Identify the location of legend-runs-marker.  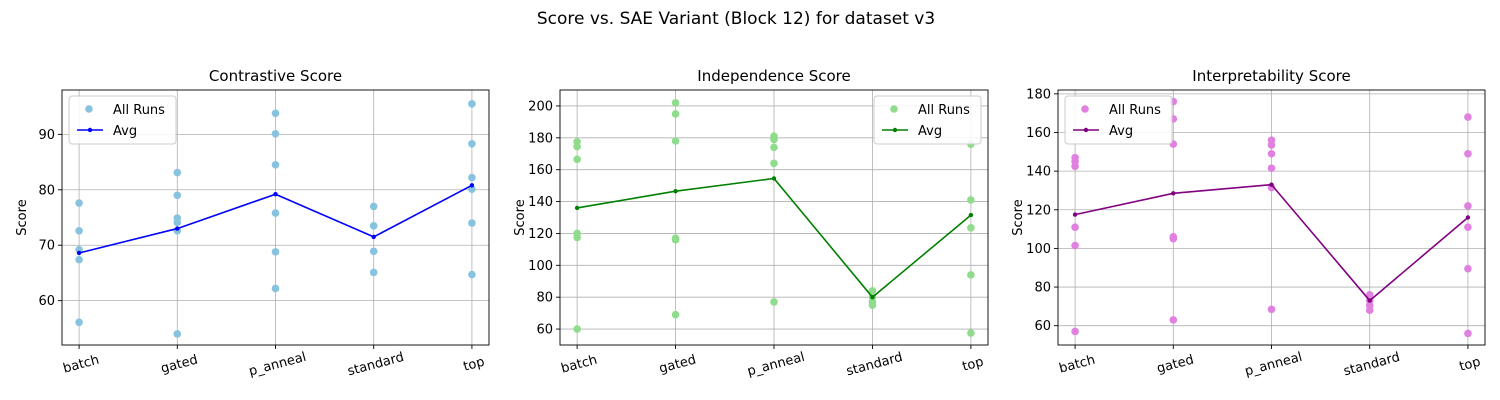
(89, 109).